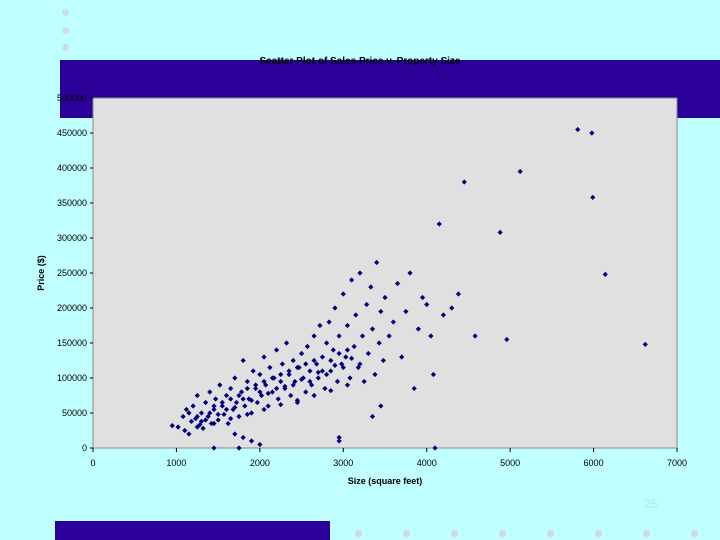 The height and width of the screenshot is (540, 720). I want to click on x-tick-label: 6000, so click(594, 463).